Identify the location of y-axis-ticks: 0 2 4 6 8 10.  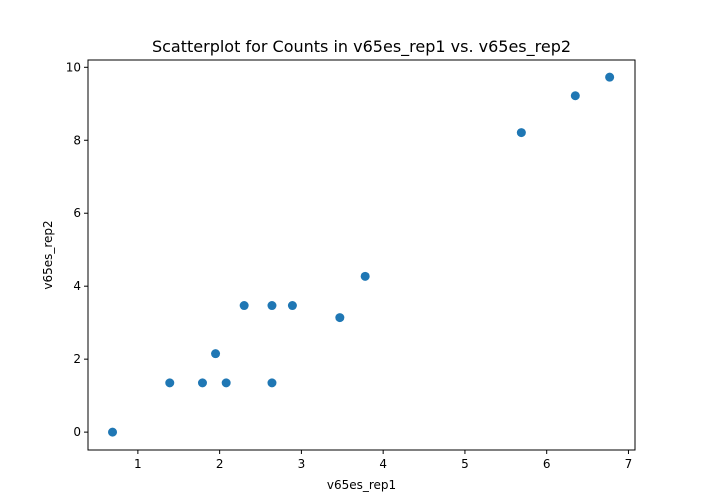
(77, 249).